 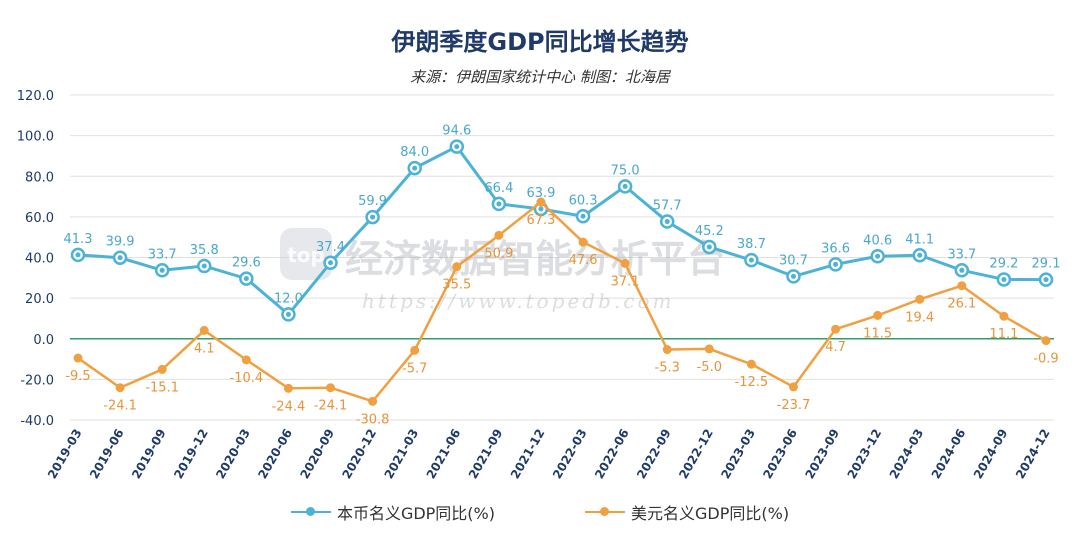 What do you see at coordinates (696, 454) in the screenshot?
I see `x-tick-label: 2022-12` at bounding box center [696, 454].